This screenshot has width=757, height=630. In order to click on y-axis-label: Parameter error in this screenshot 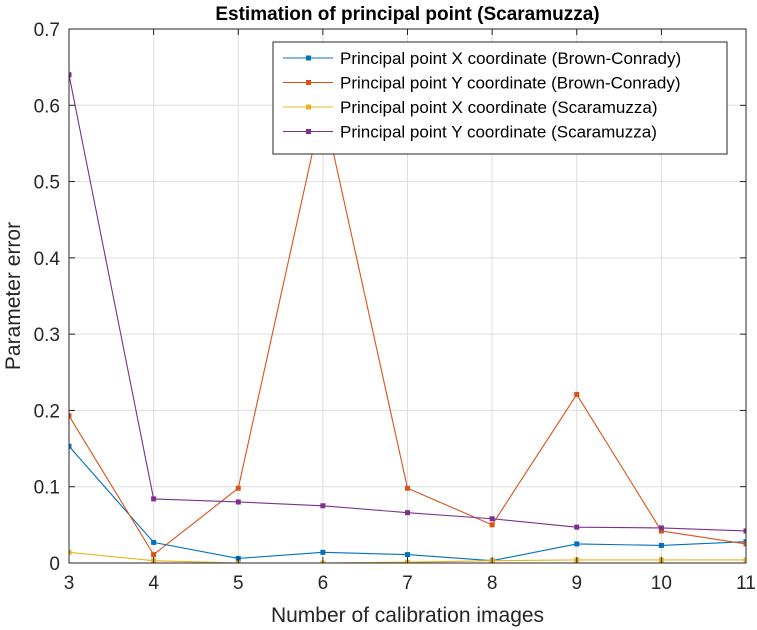, I will do `click(13, 296)`.